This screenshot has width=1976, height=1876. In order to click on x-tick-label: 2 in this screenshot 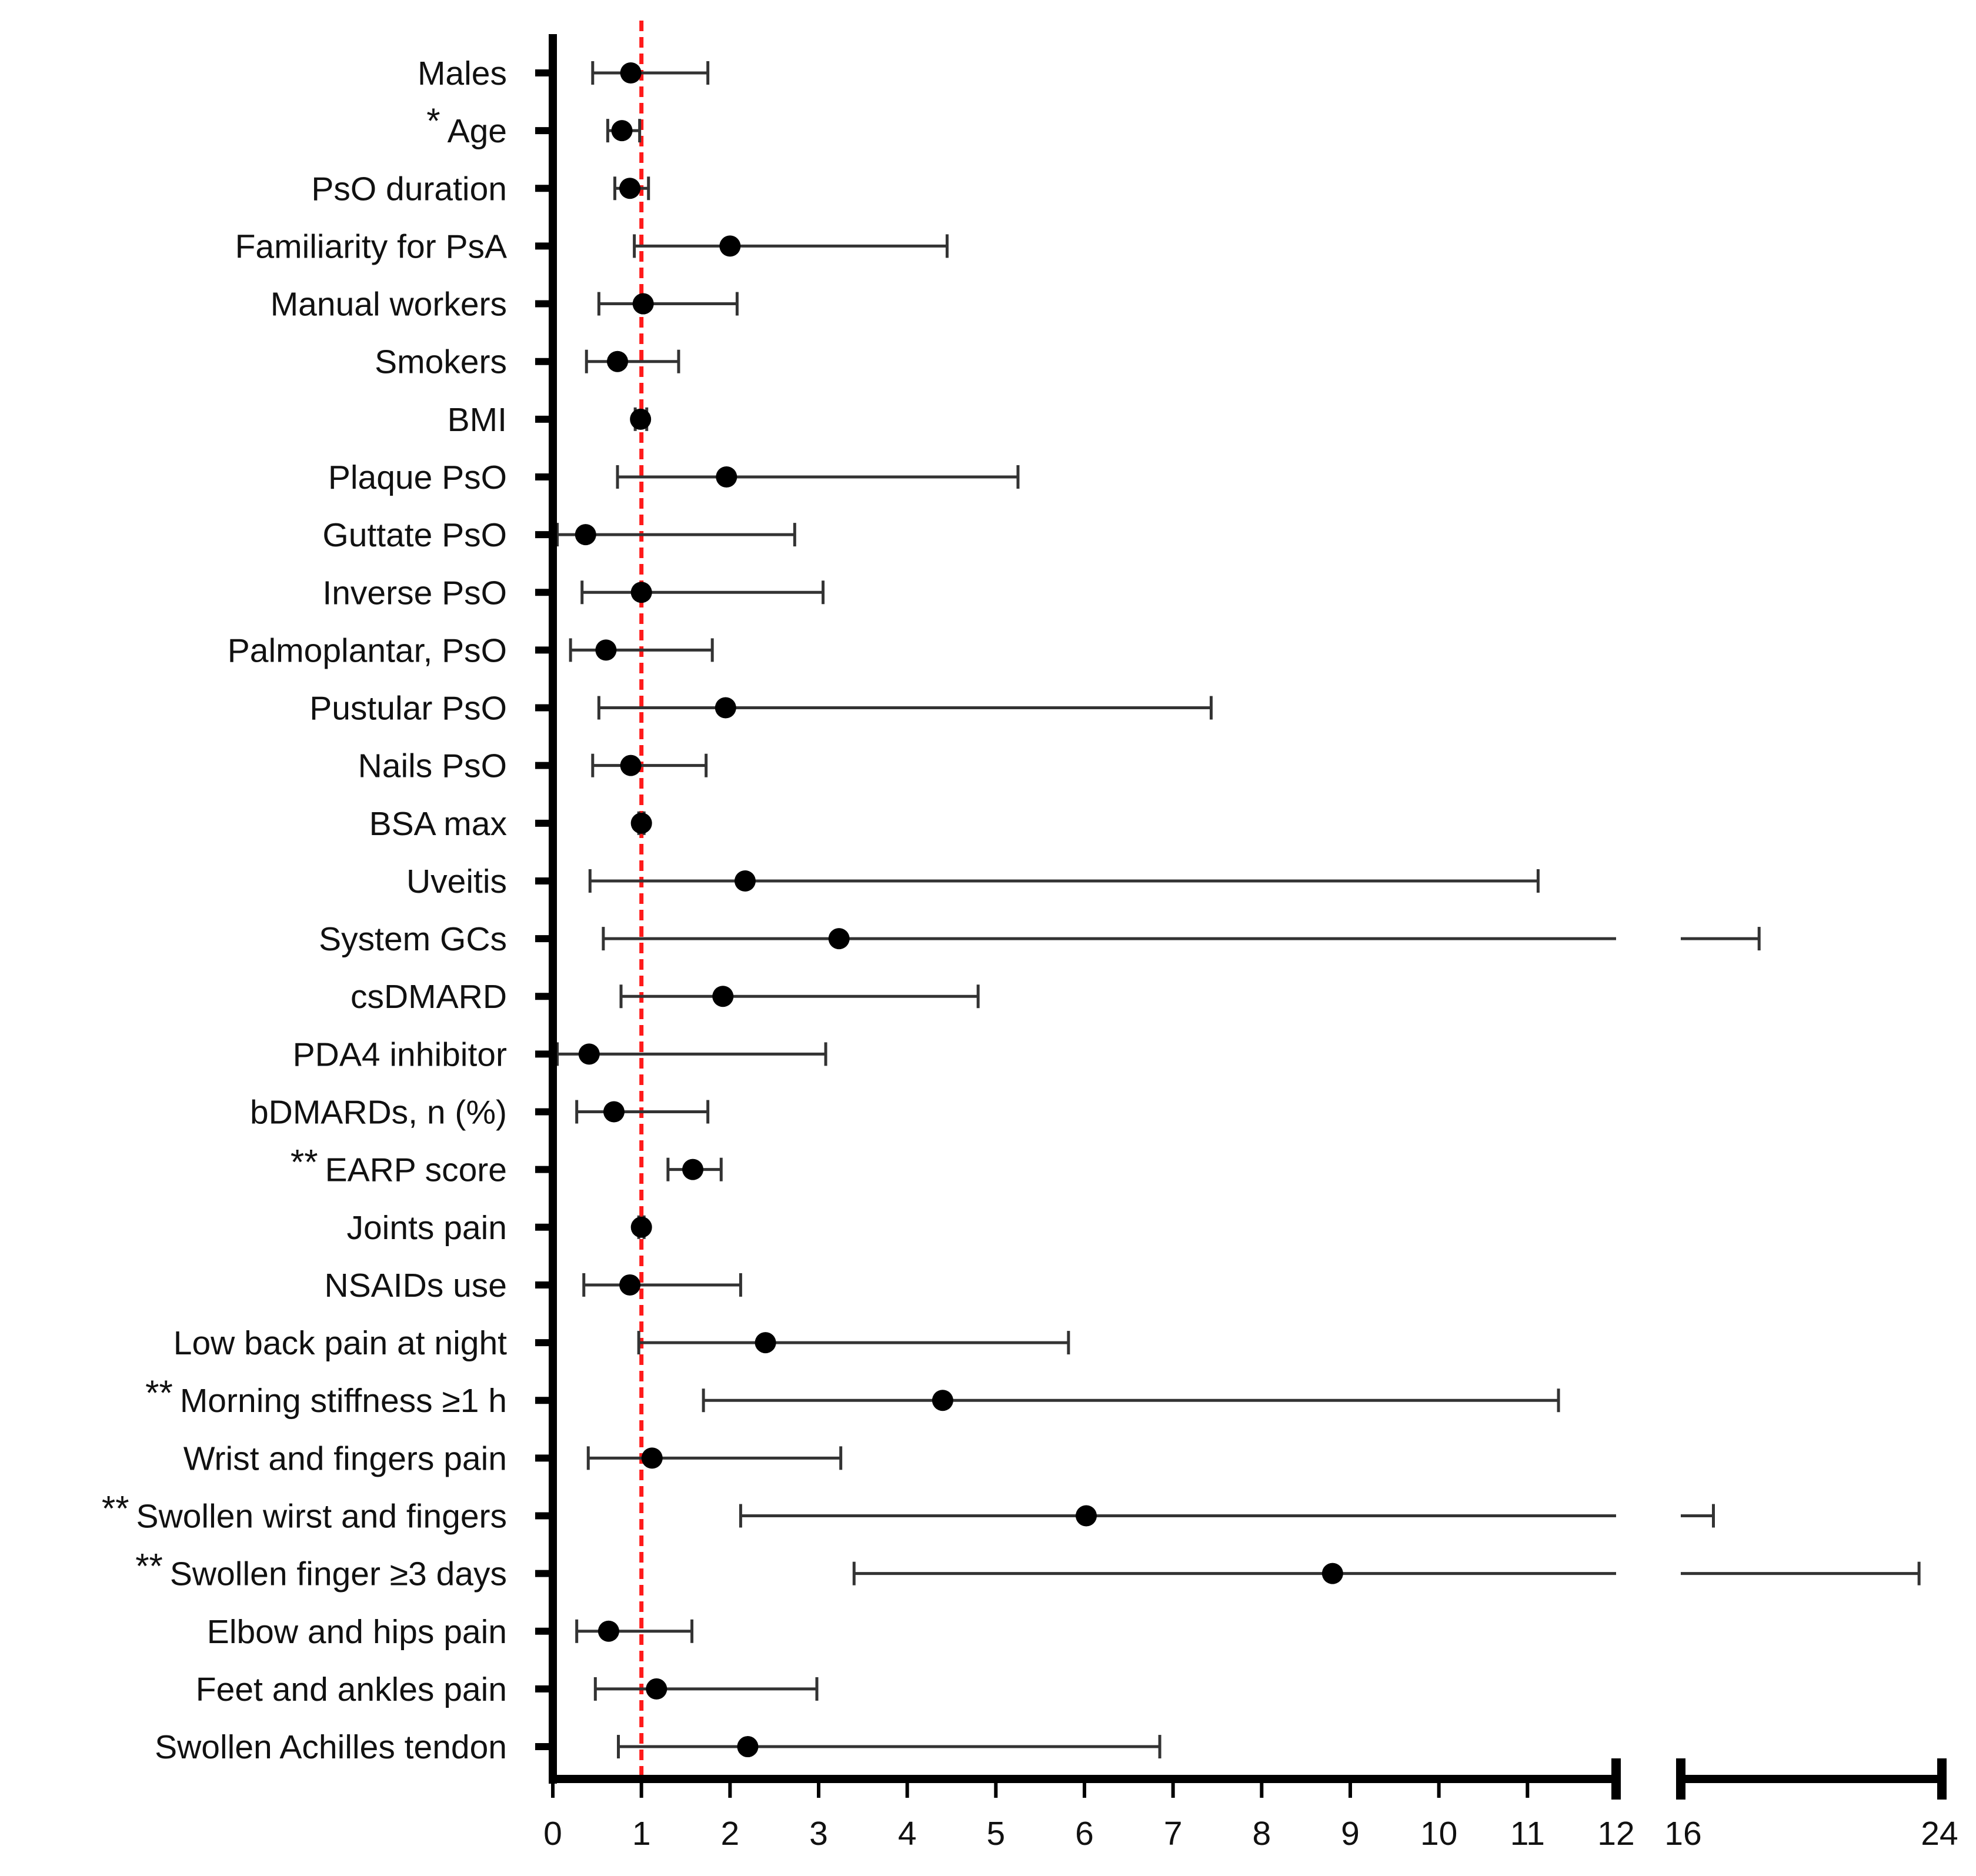, I will do `click(730, 1833)`.